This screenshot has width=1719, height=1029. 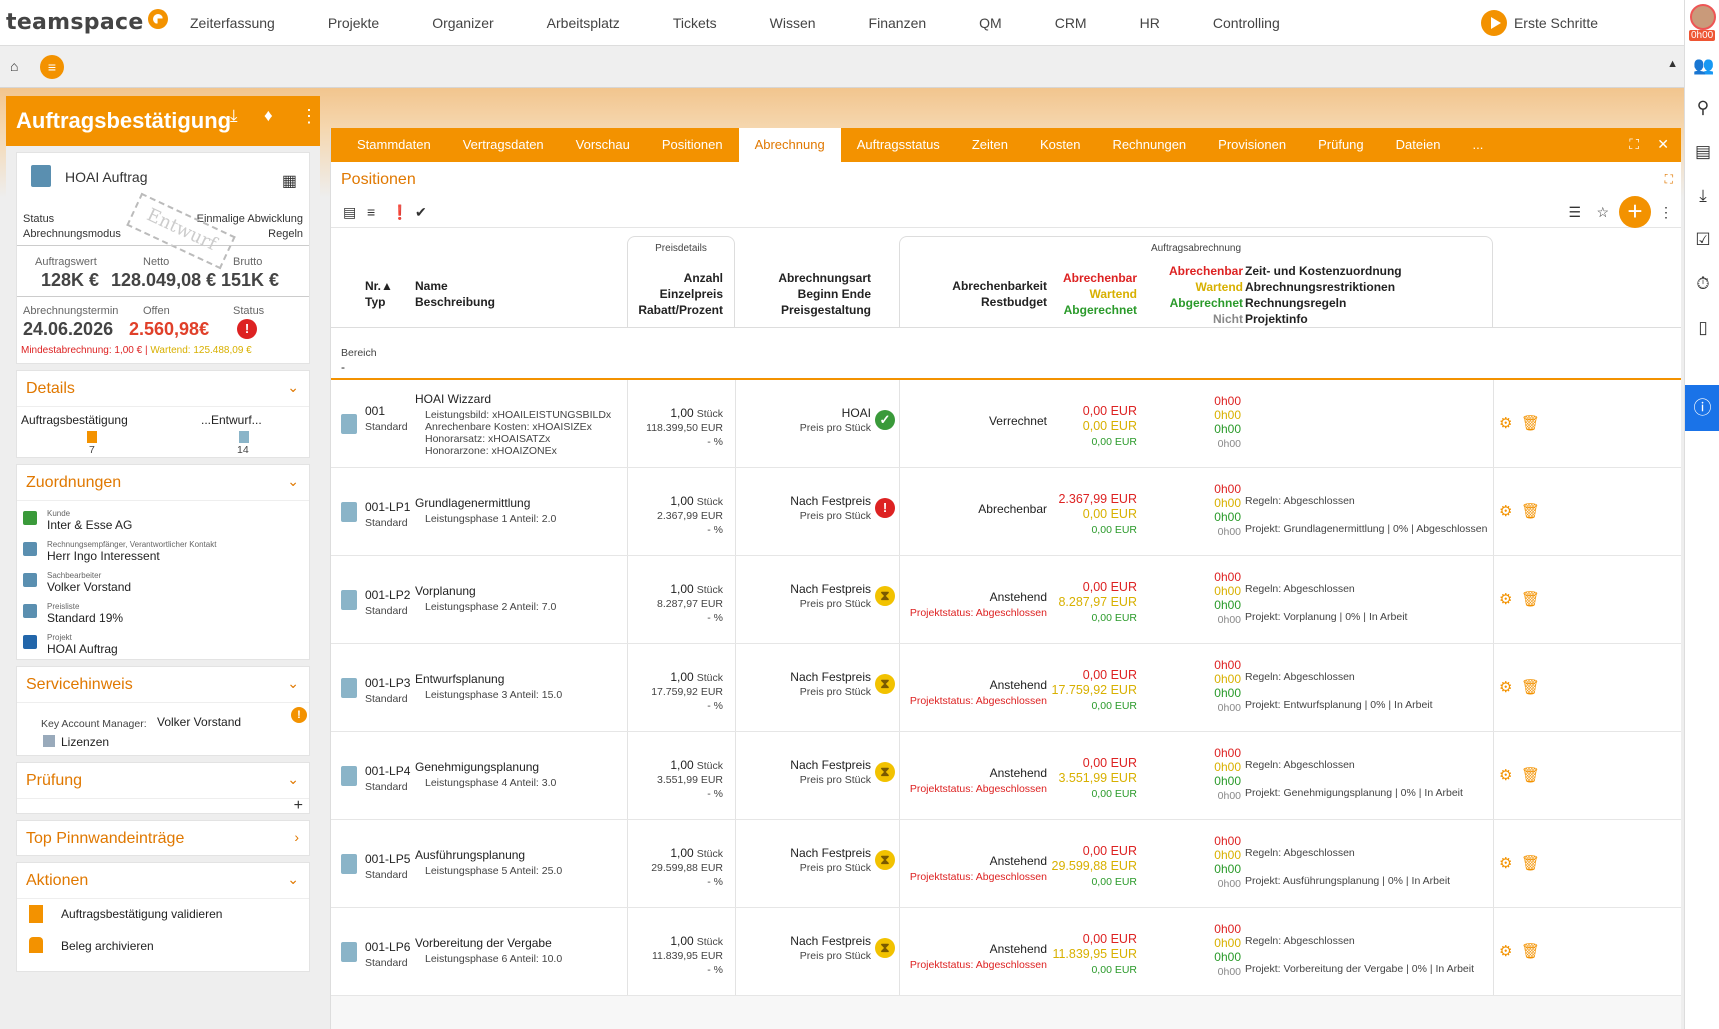 What do you see at coordinates (477, 767) in the screenshot?
I see `position-name: Genehmigungsplanung` at bounding box center [477, 767].